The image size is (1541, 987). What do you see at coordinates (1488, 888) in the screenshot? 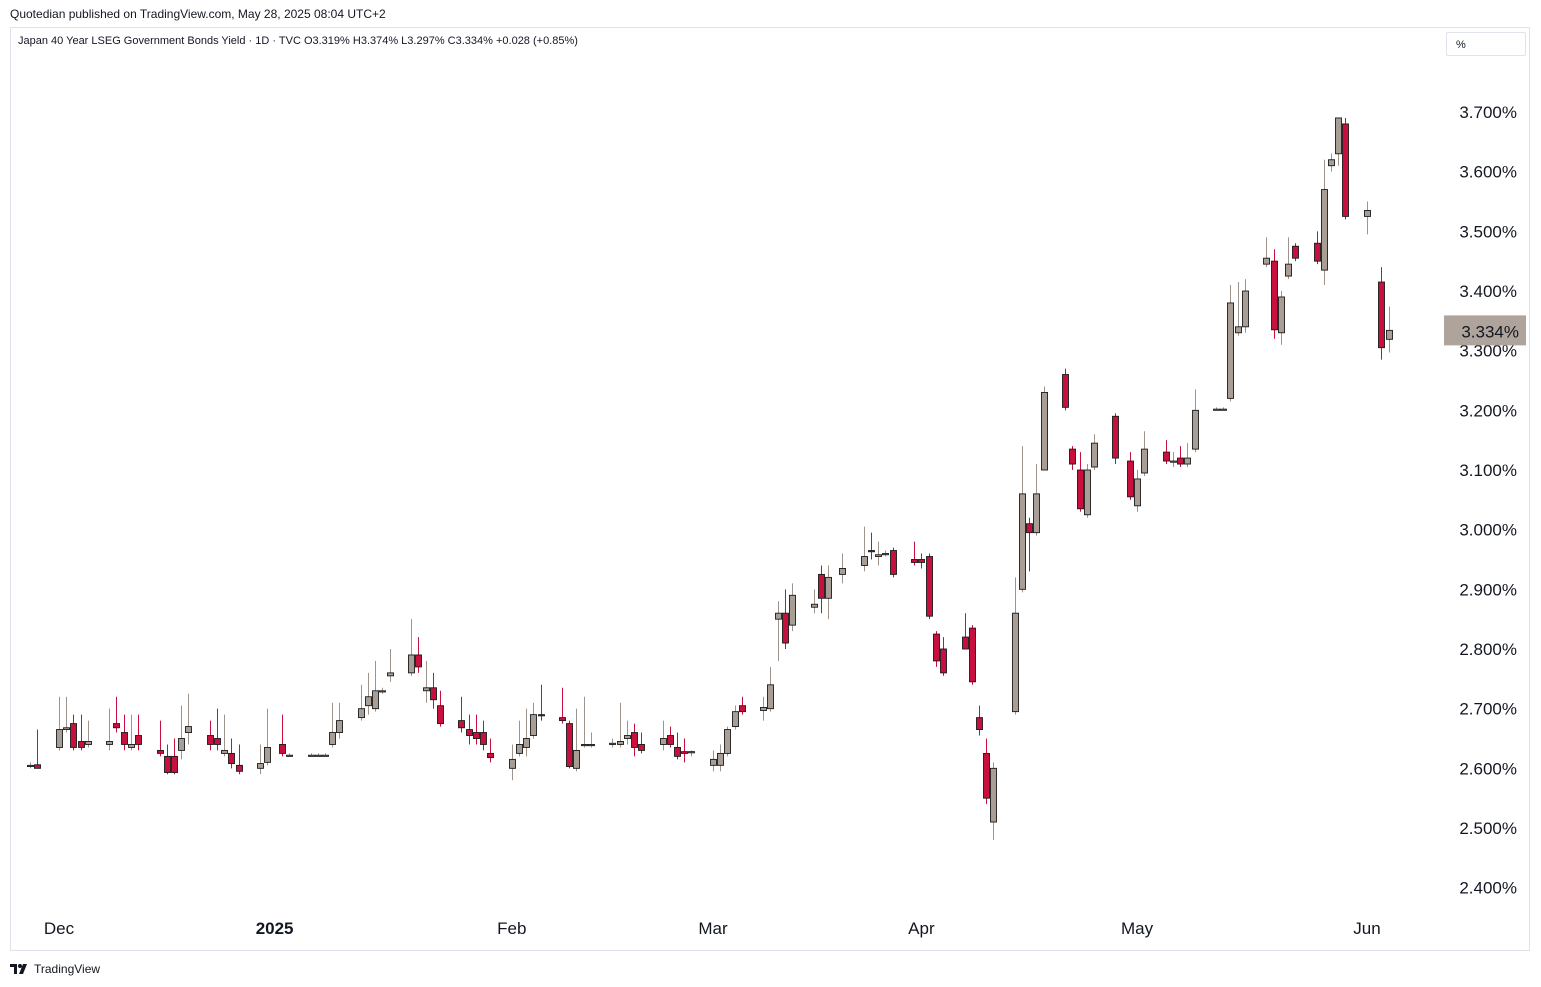
I see `y-tick-label: 2.400%` at bounding box center [1488, 888].